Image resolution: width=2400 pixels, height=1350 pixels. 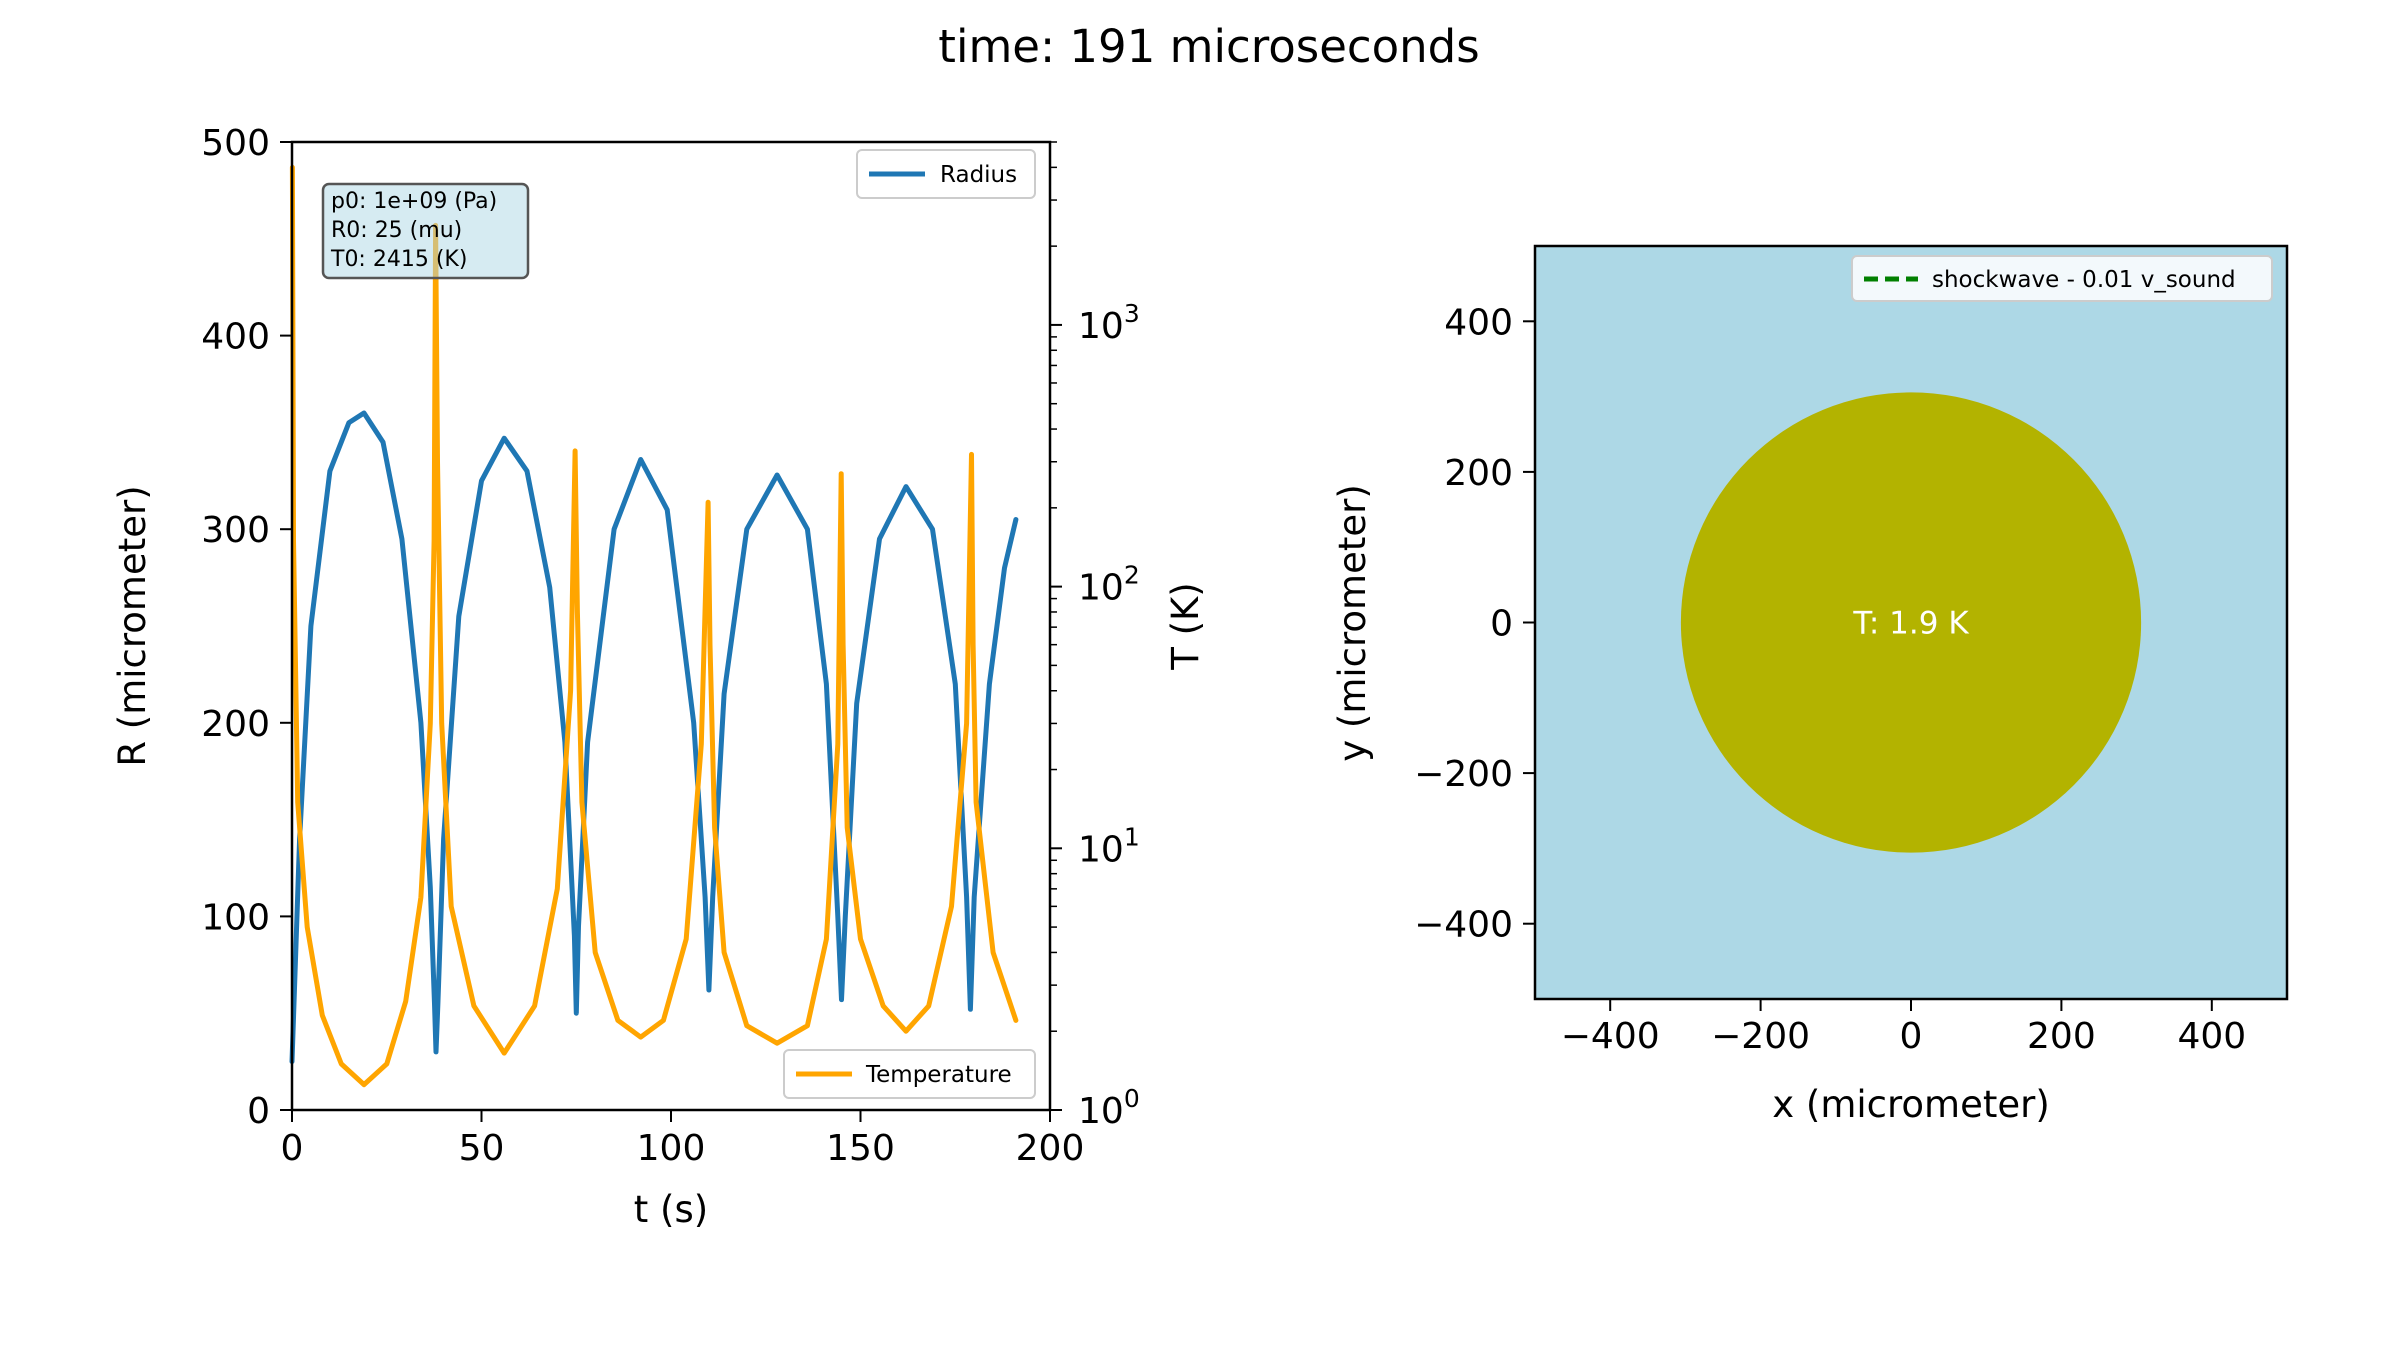 I want to click on x-tick-label: 100, so click(x=671, y=1148).